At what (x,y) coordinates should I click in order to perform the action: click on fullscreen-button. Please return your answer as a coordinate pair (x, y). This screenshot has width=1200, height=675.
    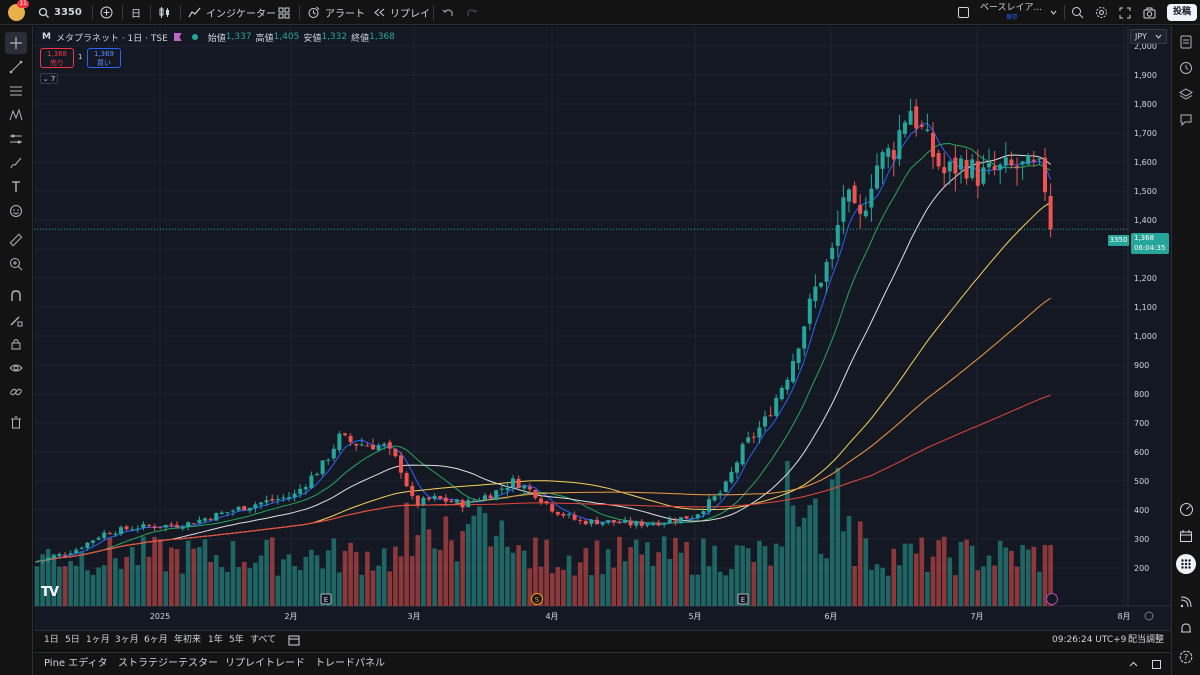
    Looking at the image, I should click on (1125, 12).